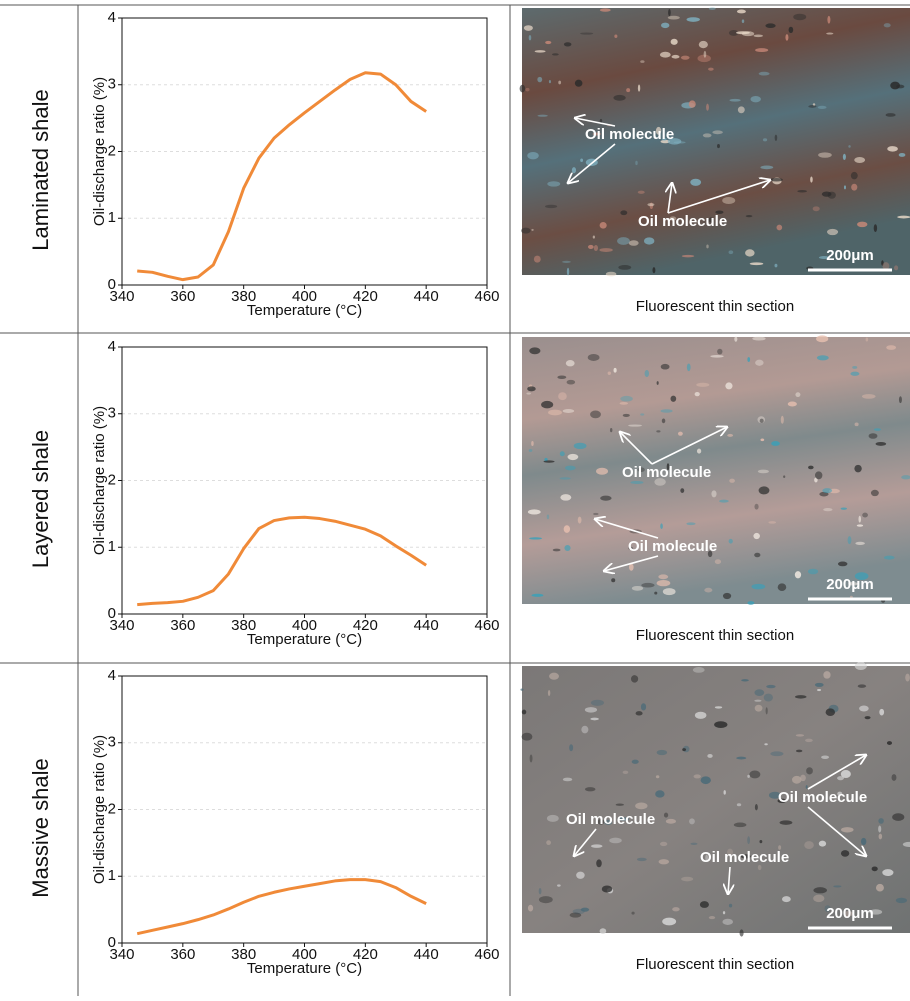 Image resolution: width=910 pixels, height=1001 pixels. What do you see at coordinates (112, 675) in the screenshot?
I see `y-tick-label: 4` at bounding box center [112, 675].